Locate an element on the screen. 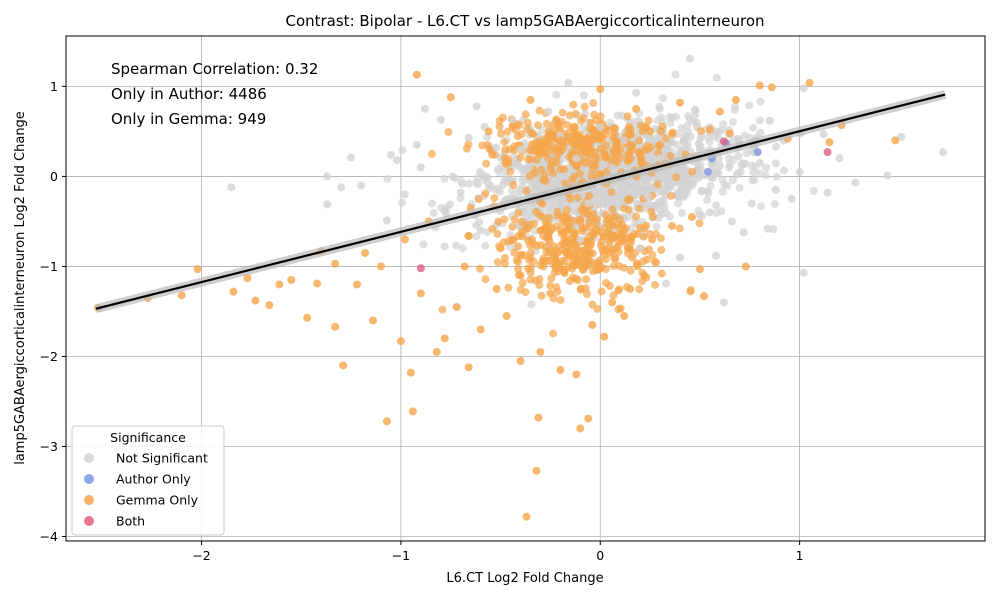 This screenshot has width=1000, height=600. legend-marker-author-only is located at coordinates (89, 479).